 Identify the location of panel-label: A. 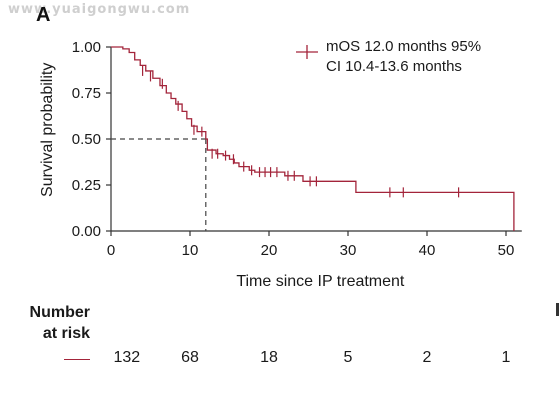
(43, 15).